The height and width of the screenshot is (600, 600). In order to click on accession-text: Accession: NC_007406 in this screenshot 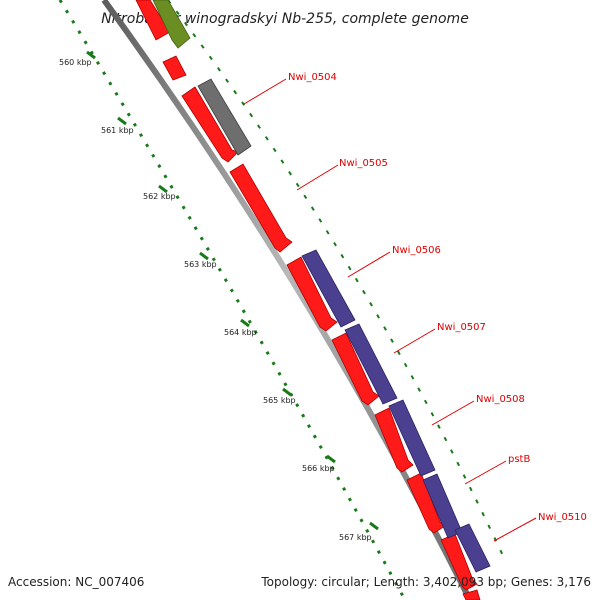, I will do `click(76, 582)`.